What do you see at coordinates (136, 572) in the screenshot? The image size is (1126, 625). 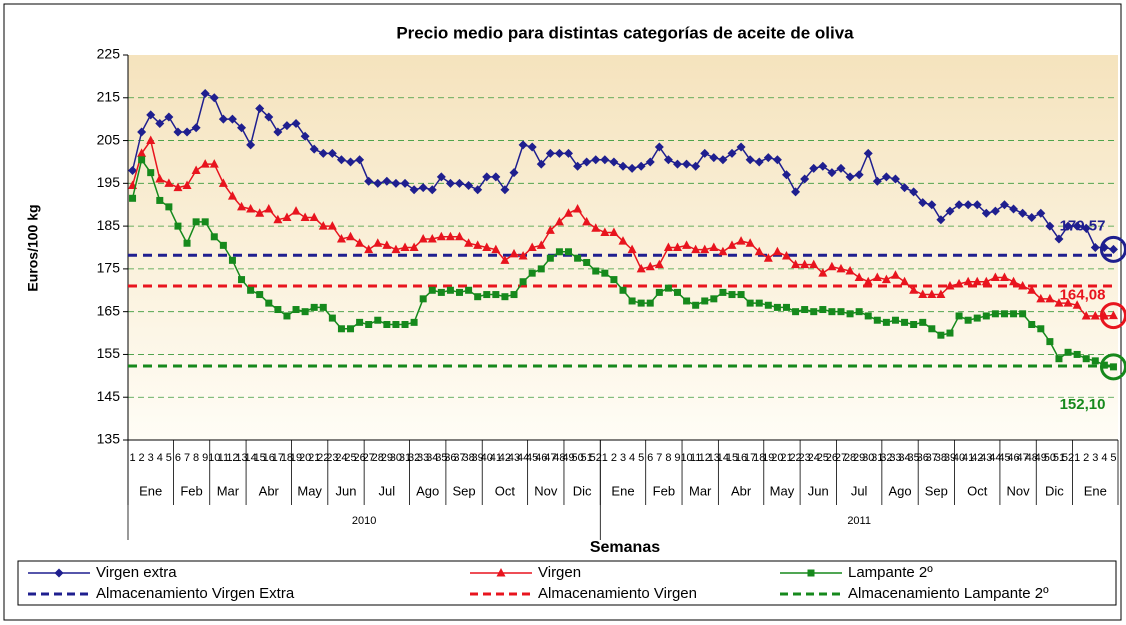 I see `legend-label: Virgen extra` at bounding box center [136, 572].